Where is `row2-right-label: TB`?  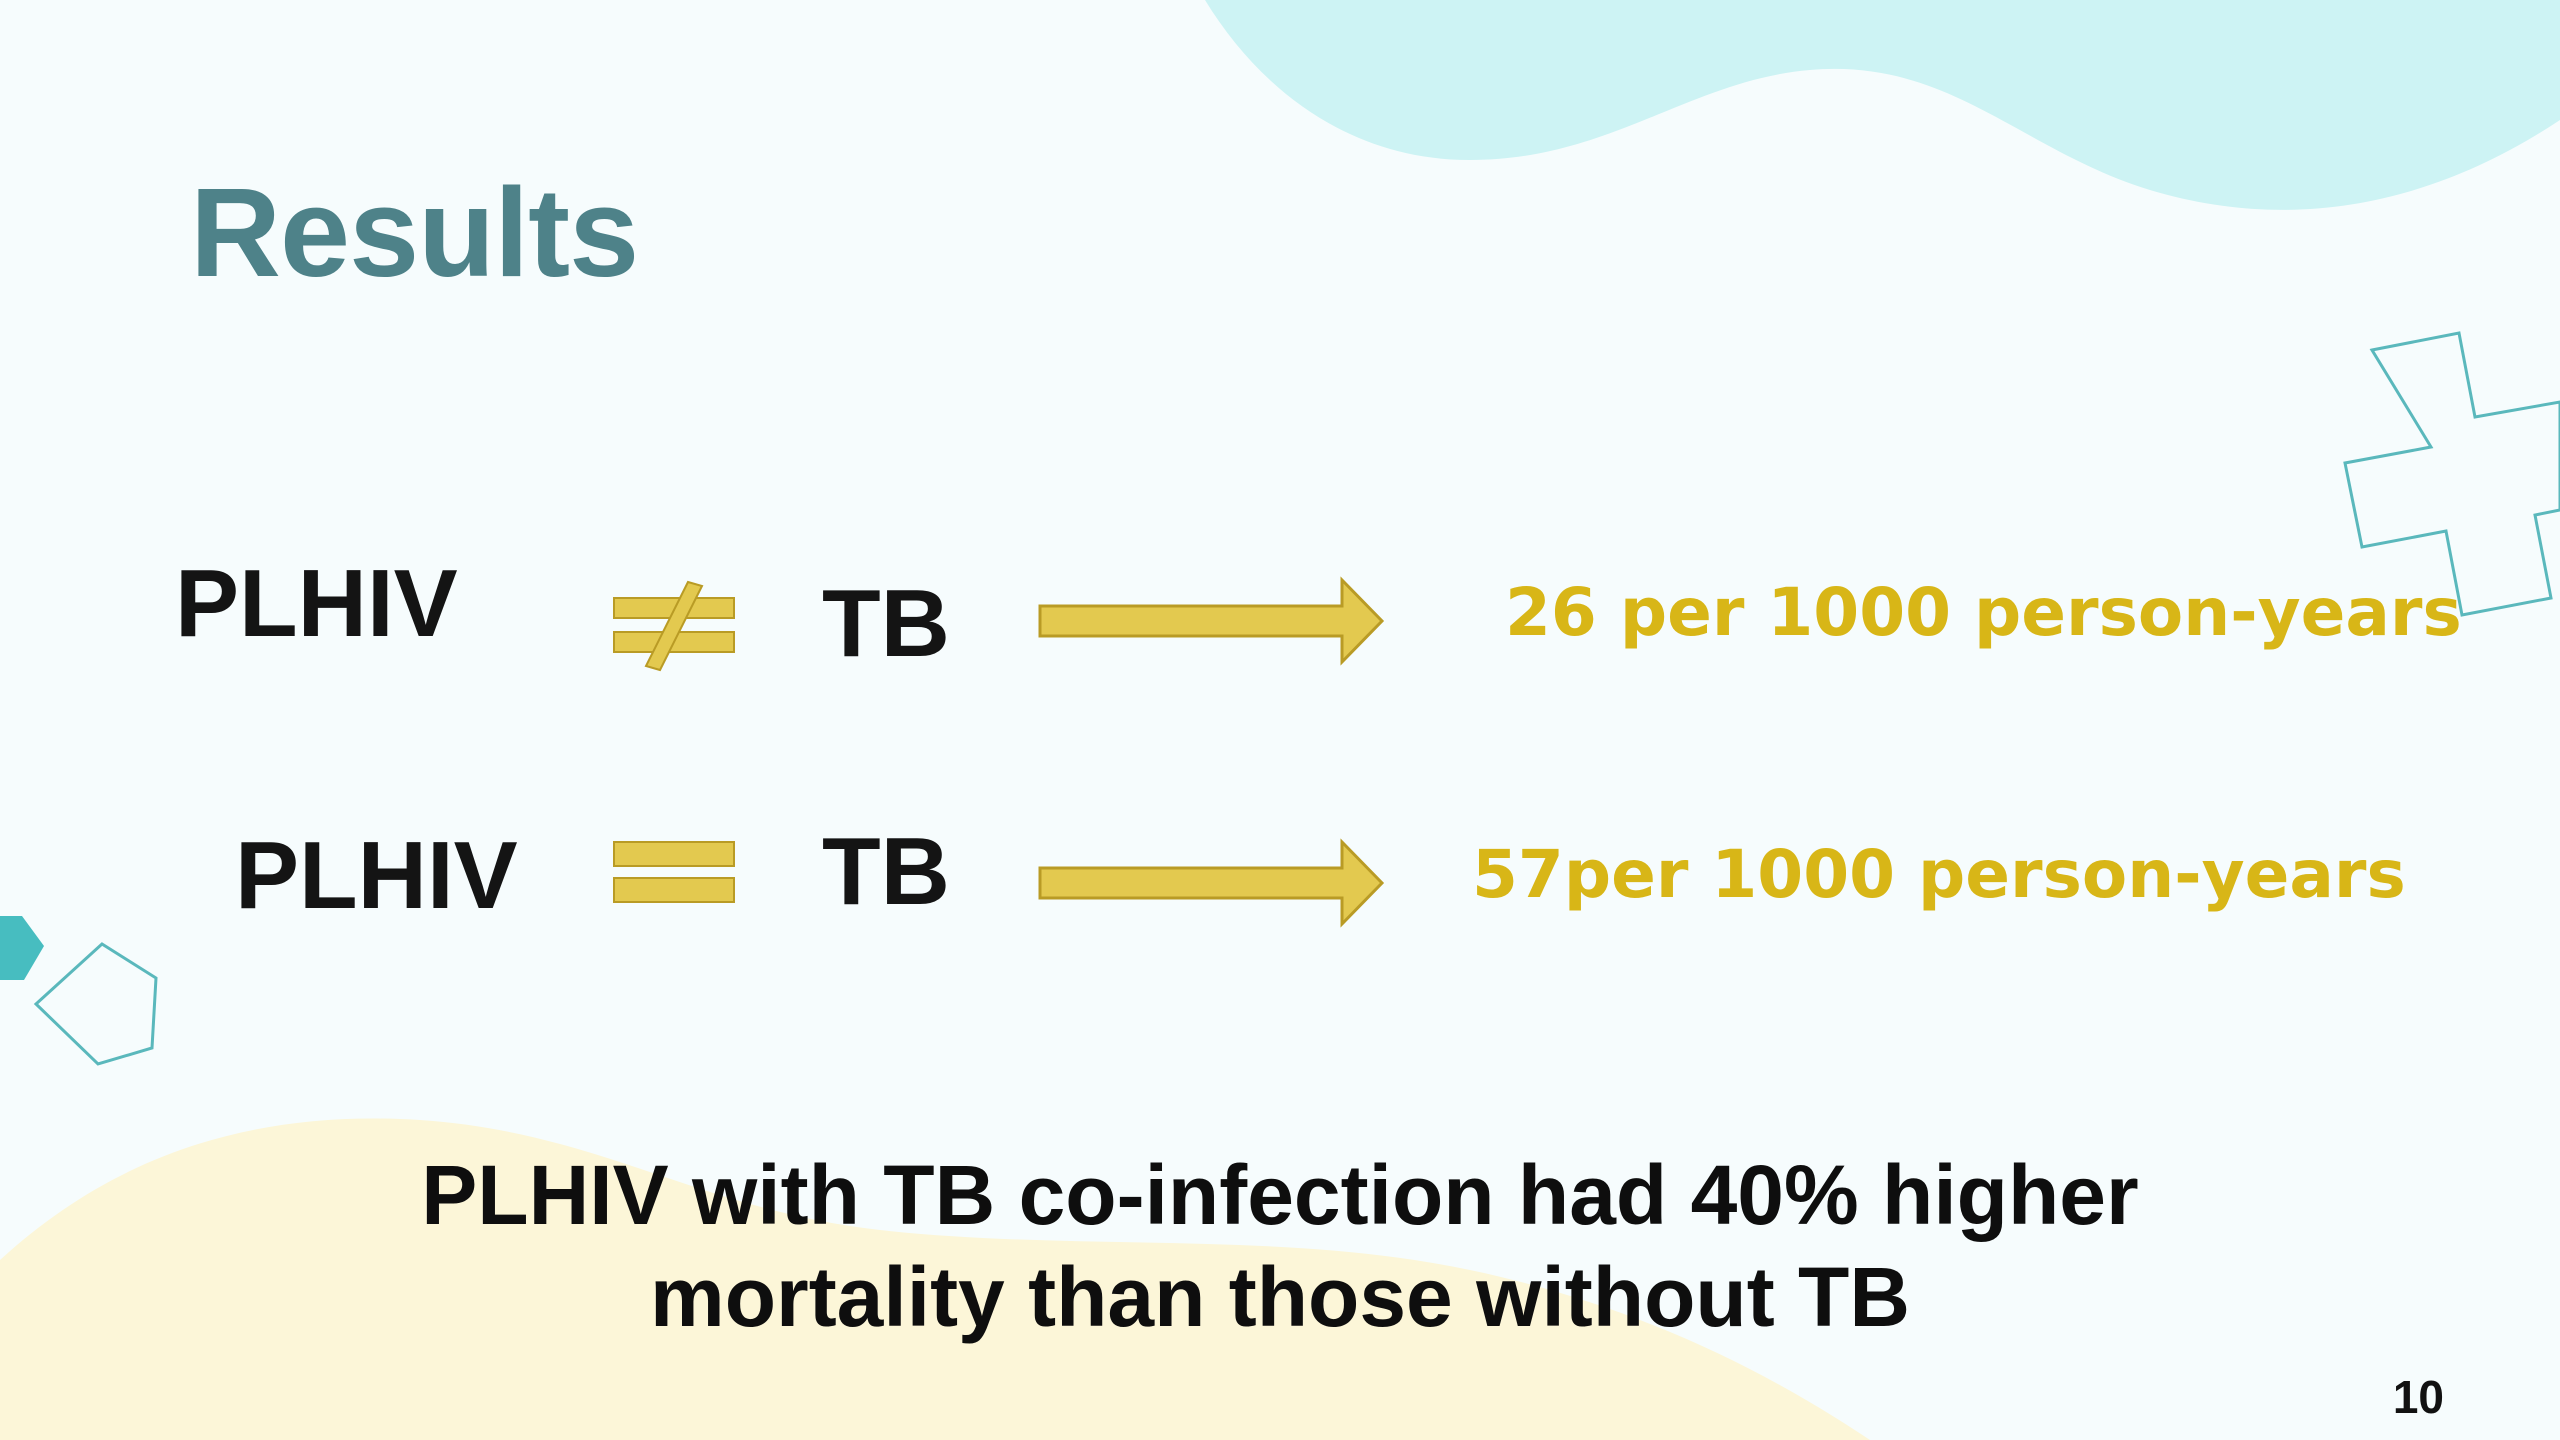 row2-right-label: TB is located at coordinates (886, 871).